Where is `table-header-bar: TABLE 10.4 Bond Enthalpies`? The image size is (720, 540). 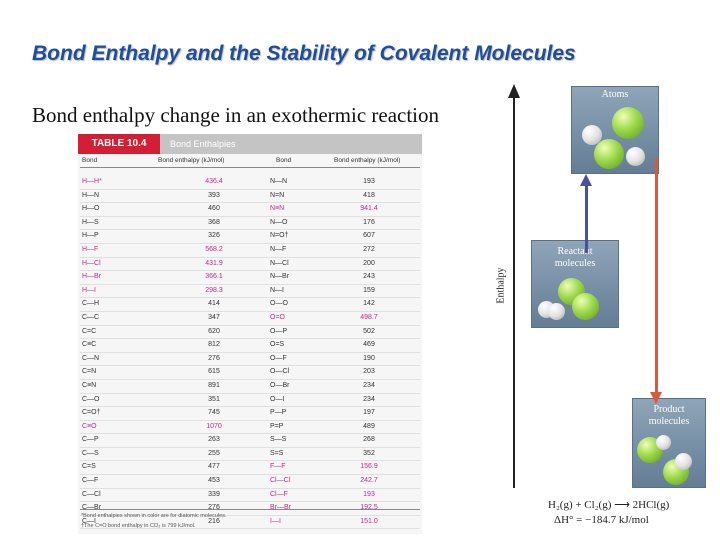 table-header-bar: TABLE 10.4 Bond Enthalpies is located at coordinates (250, 144).